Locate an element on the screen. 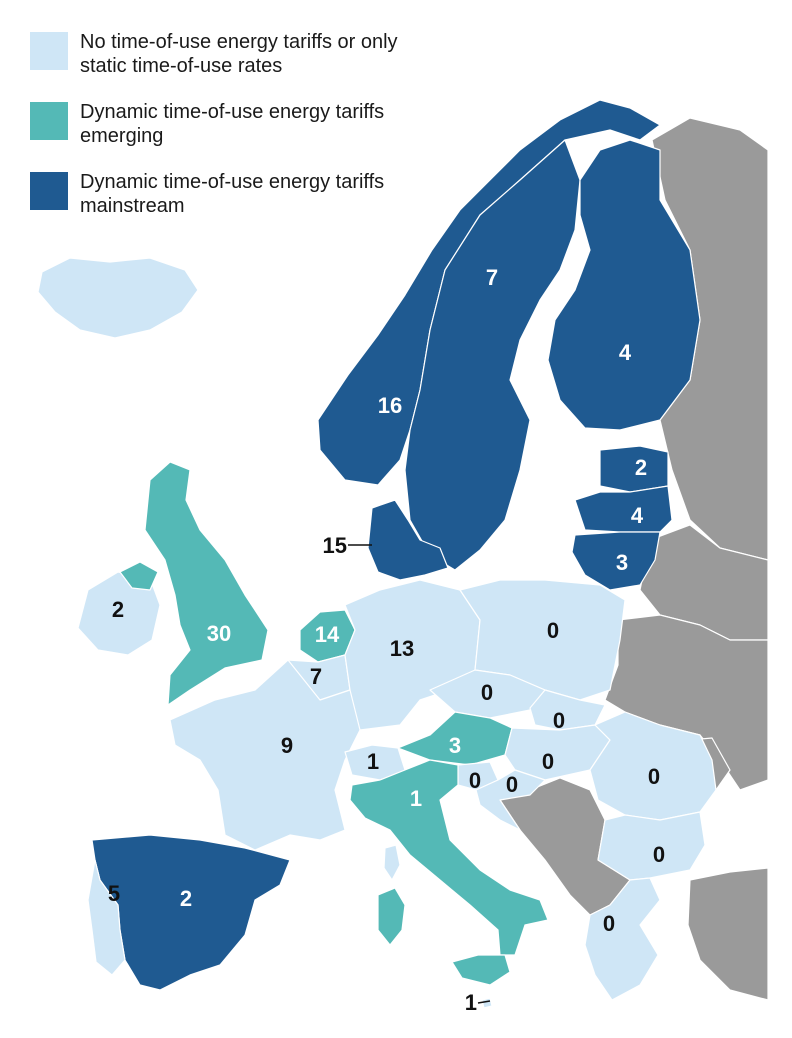 The width and height of the screenshot is (792, 1038). region-finland is located at coordinates (624, 285).